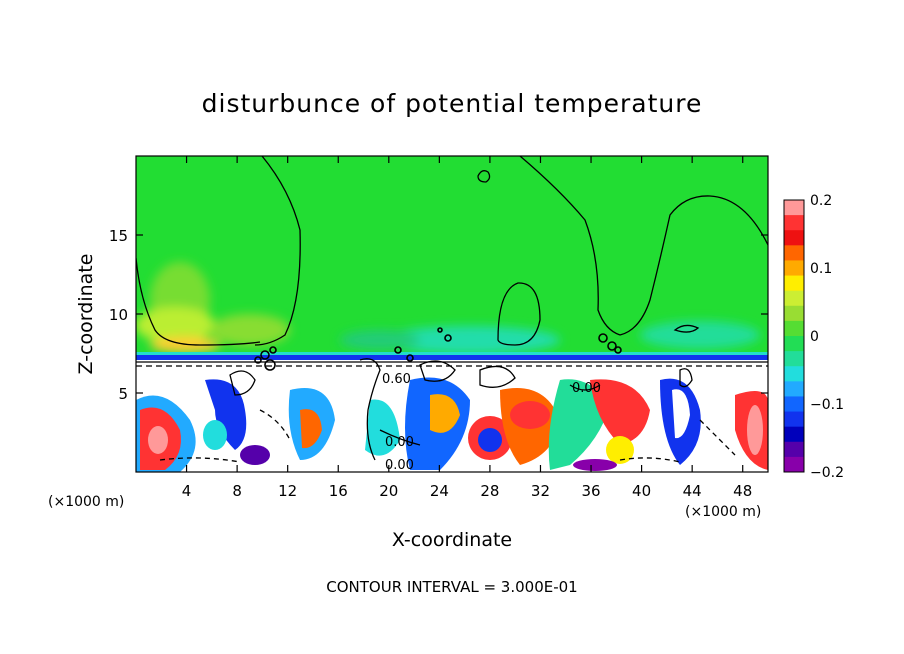 The image size is (904, 654). What do you see at coordinates (438, 349) in the screenshot?
I see `contour-small-cells` at bounding box center [438, 349].